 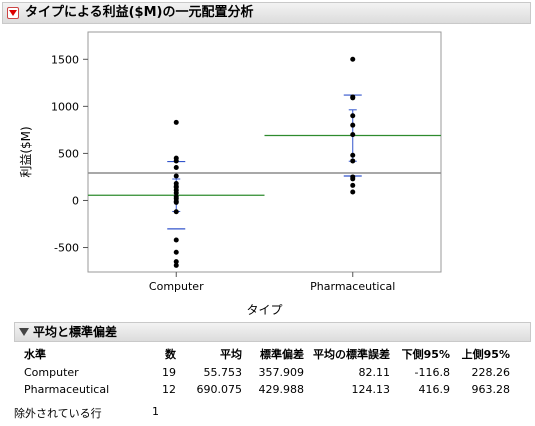 What do you see at coordinates (425, 354) in the screenshot?
I see `column-header: 下側95%` at bounding box center [425, 354].